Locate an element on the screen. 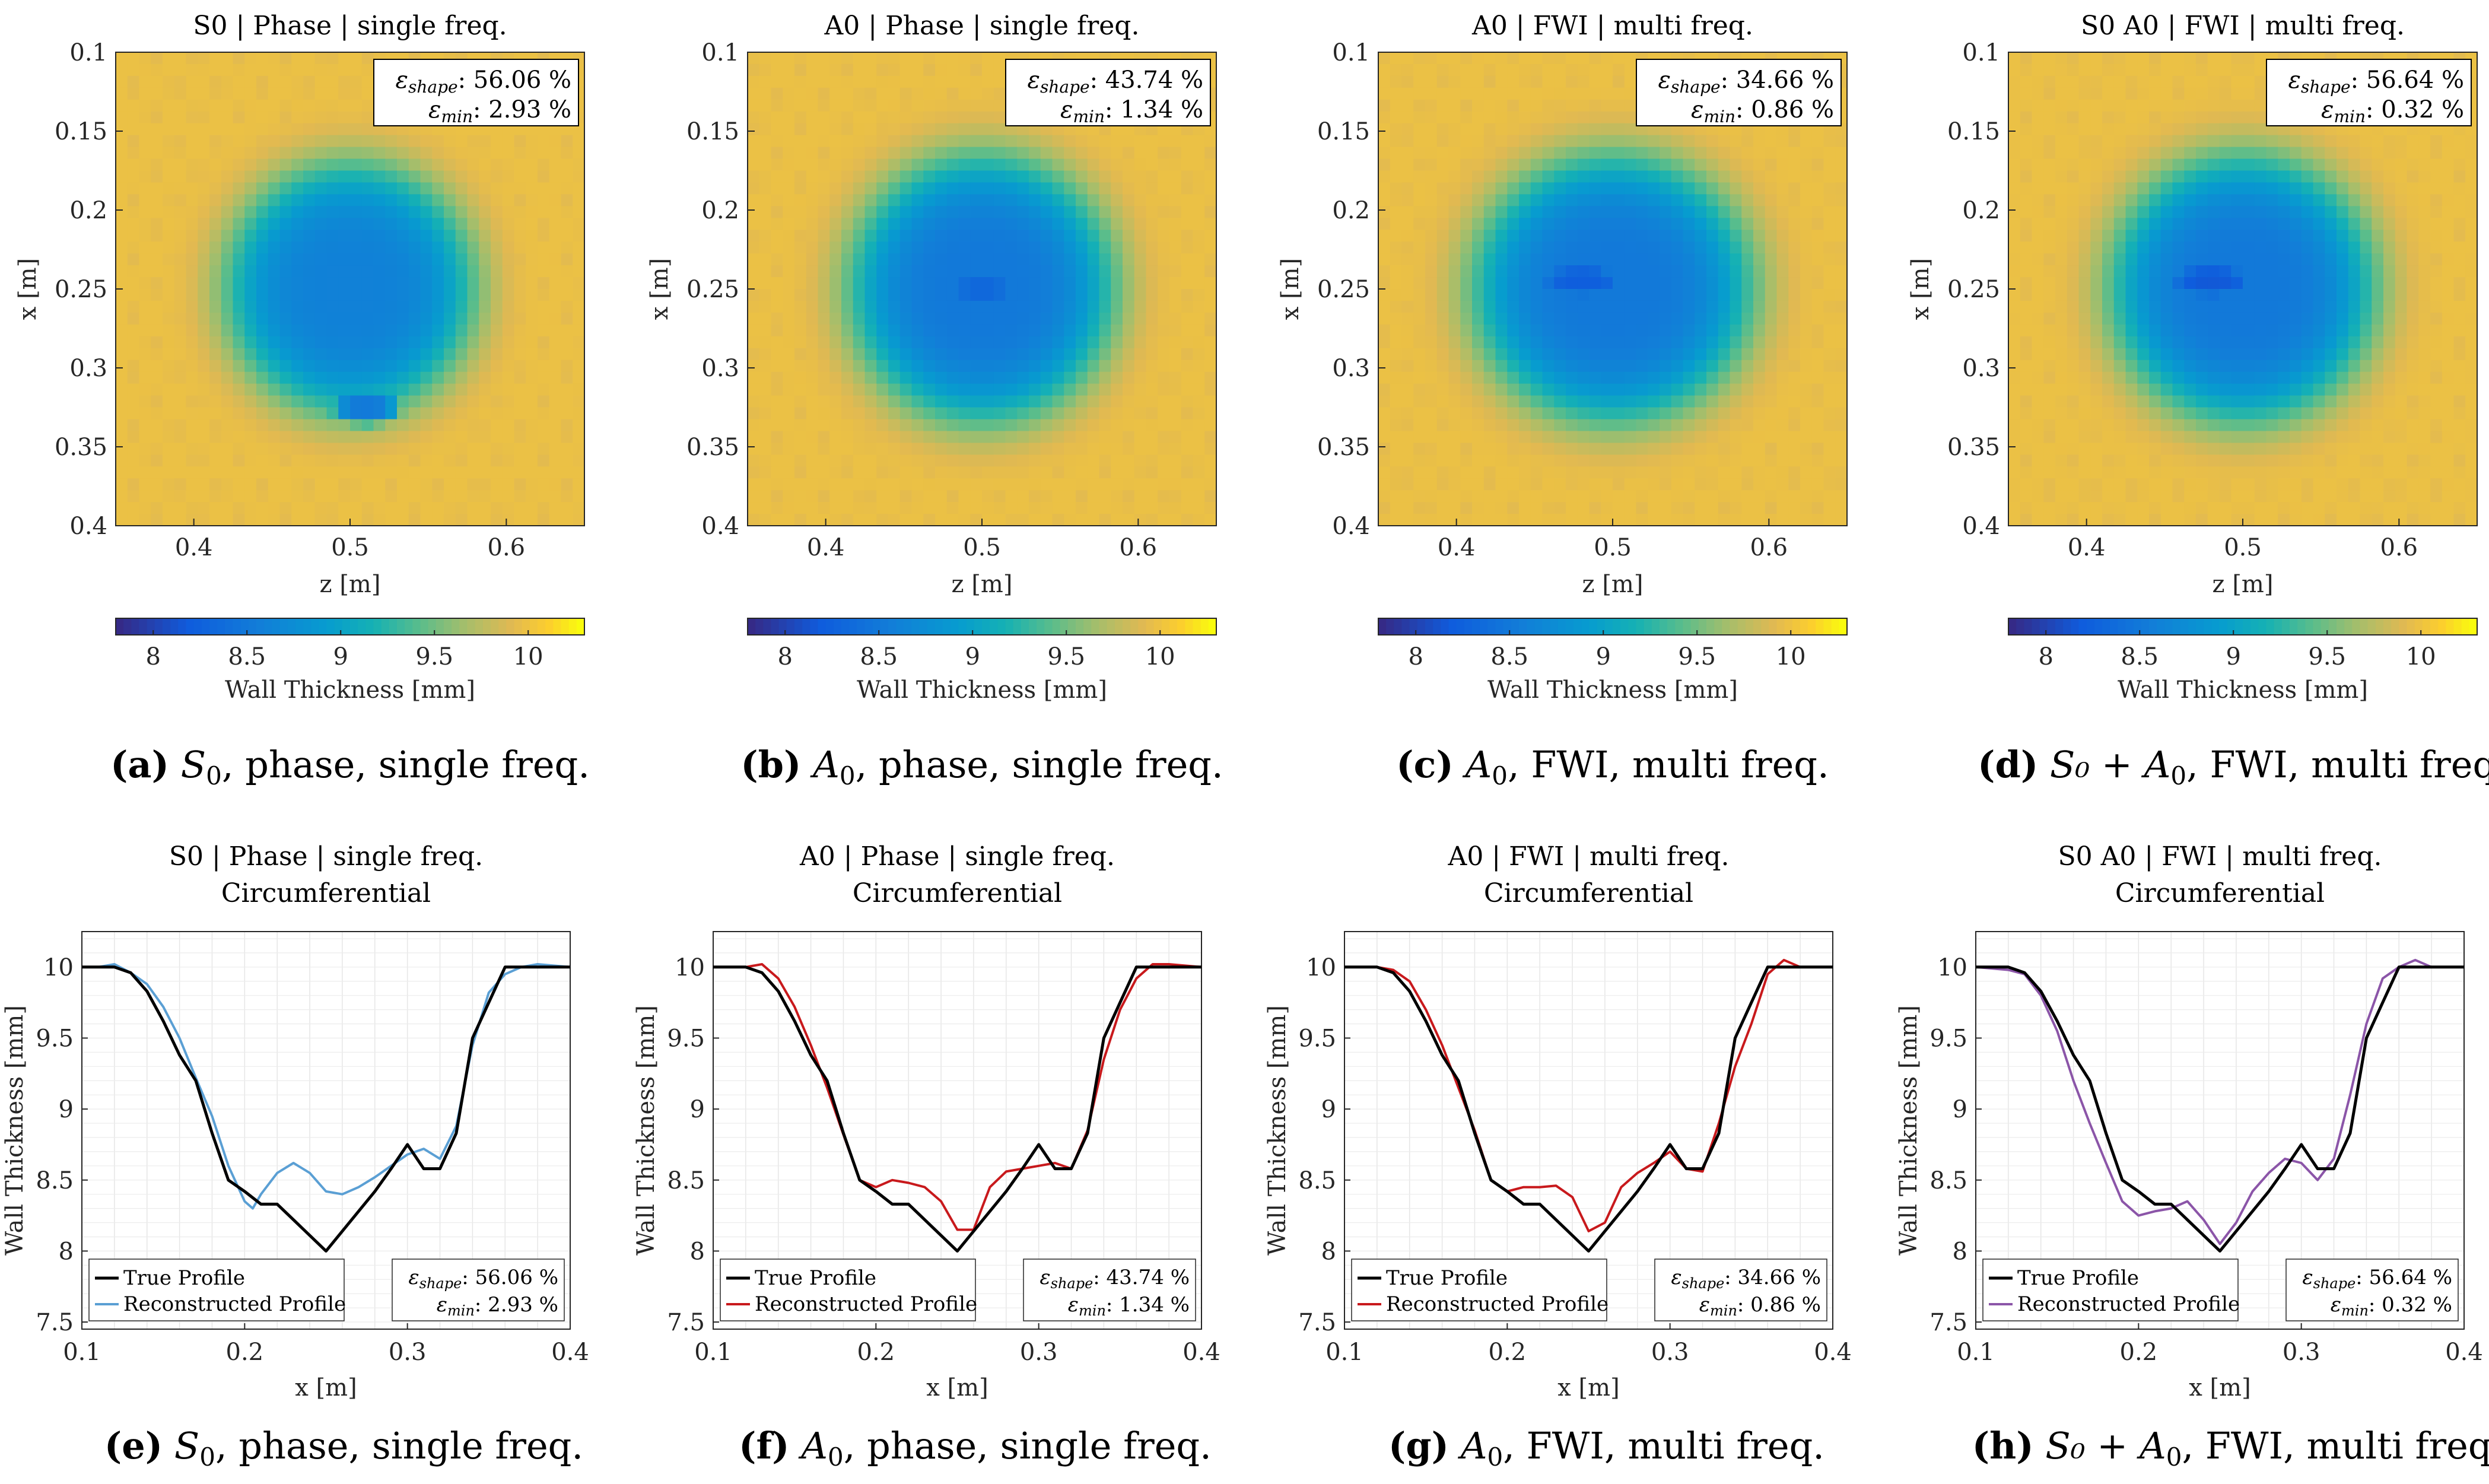 This screenshot has width=2489, height=1484. caption-space is located at coordinates (175, 764).